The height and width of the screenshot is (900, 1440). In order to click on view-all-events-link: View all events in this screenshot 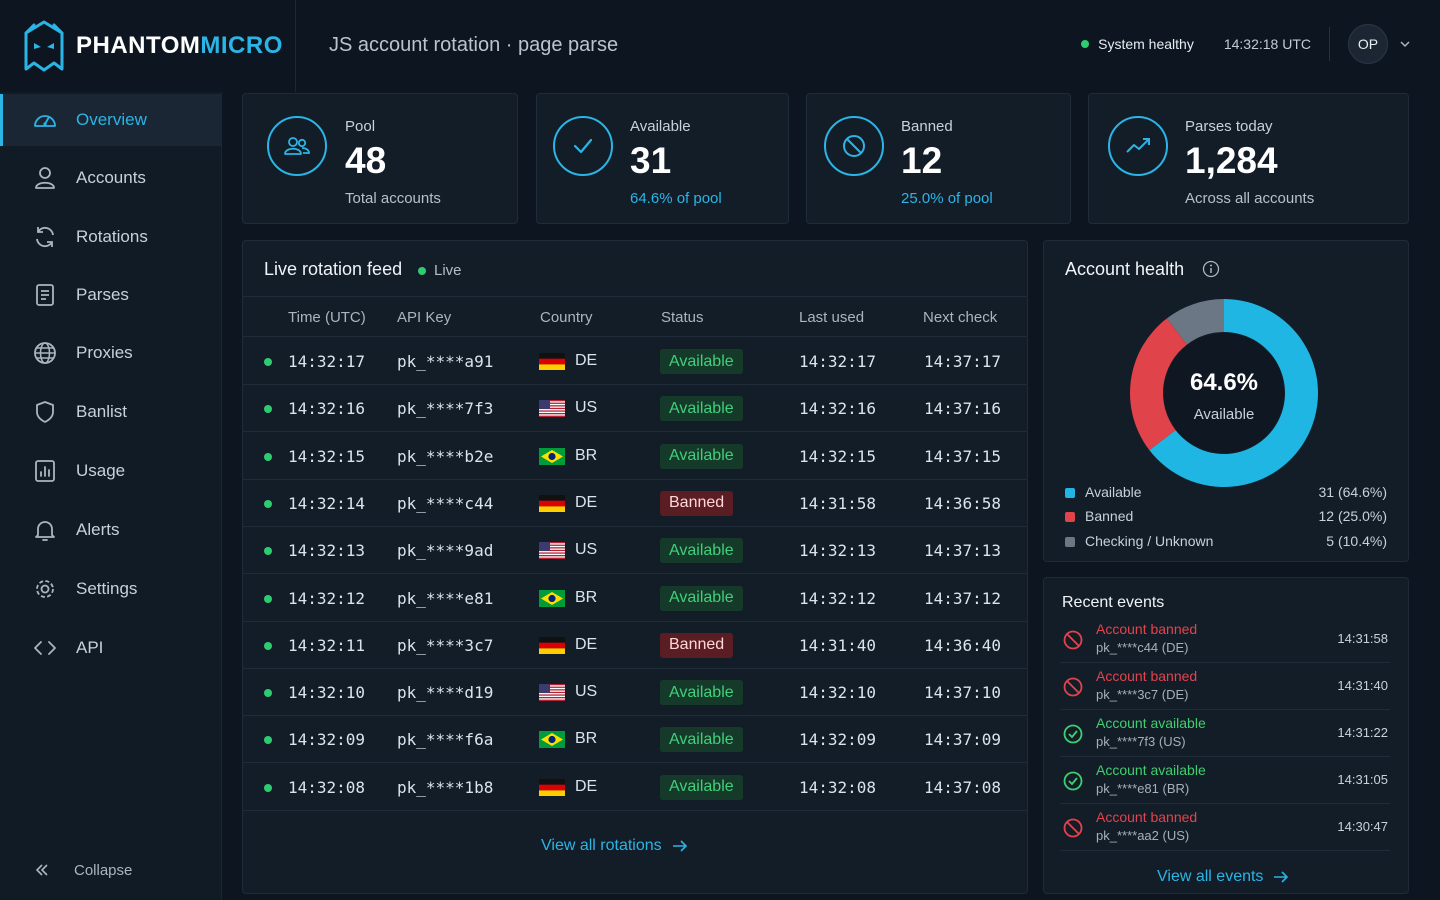, I will do `click(1223, 877)`.